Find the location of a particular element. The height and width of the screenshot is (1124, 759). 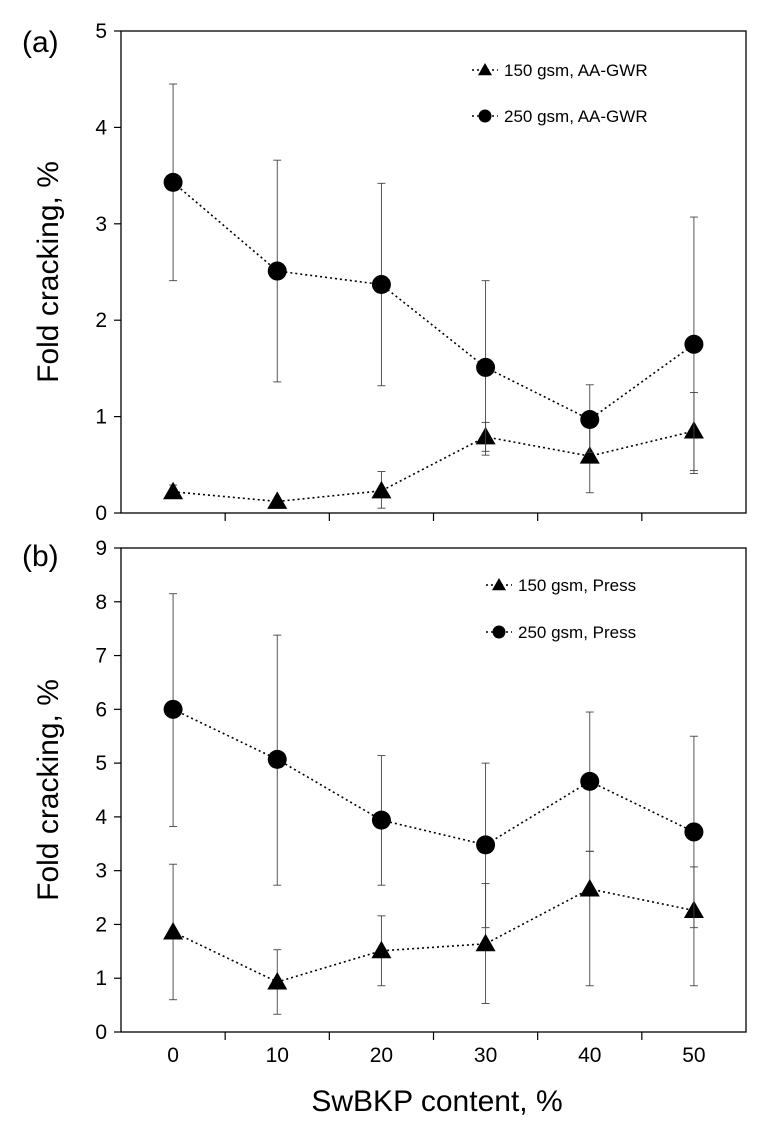

x-tick-label: 10 is located at coordinates (277, 1055).